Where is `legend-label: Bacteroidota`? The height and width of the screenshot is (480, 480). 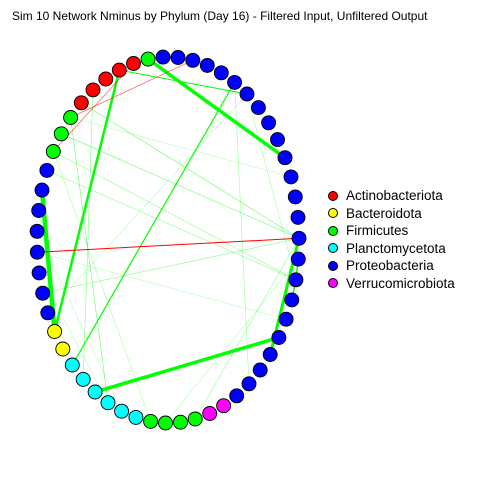
legend-label: Bacteroidota is located at coordinates (384, 213).